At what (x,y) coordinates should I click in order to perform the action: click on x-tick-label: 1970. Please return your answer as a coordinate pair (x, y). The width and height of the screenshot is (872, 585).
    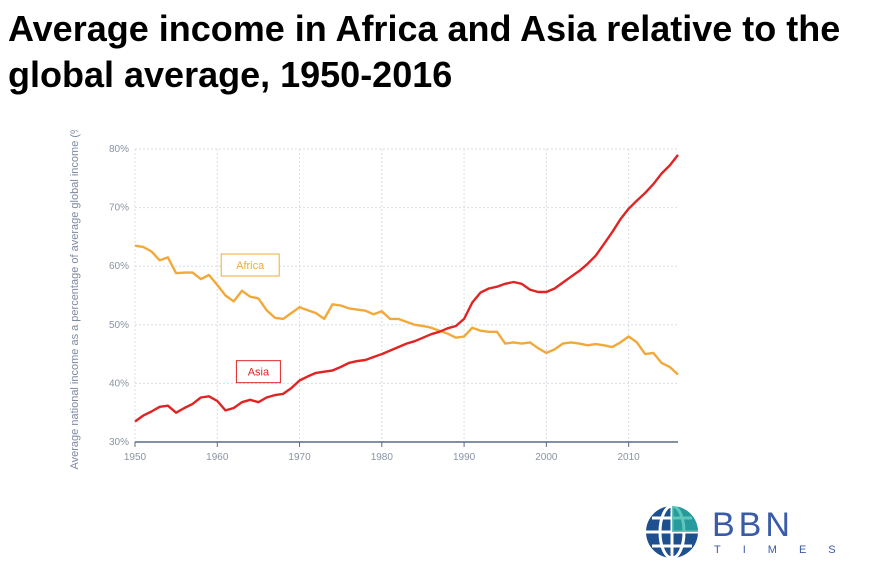
    Looking at the image, I should click on (299, 457).